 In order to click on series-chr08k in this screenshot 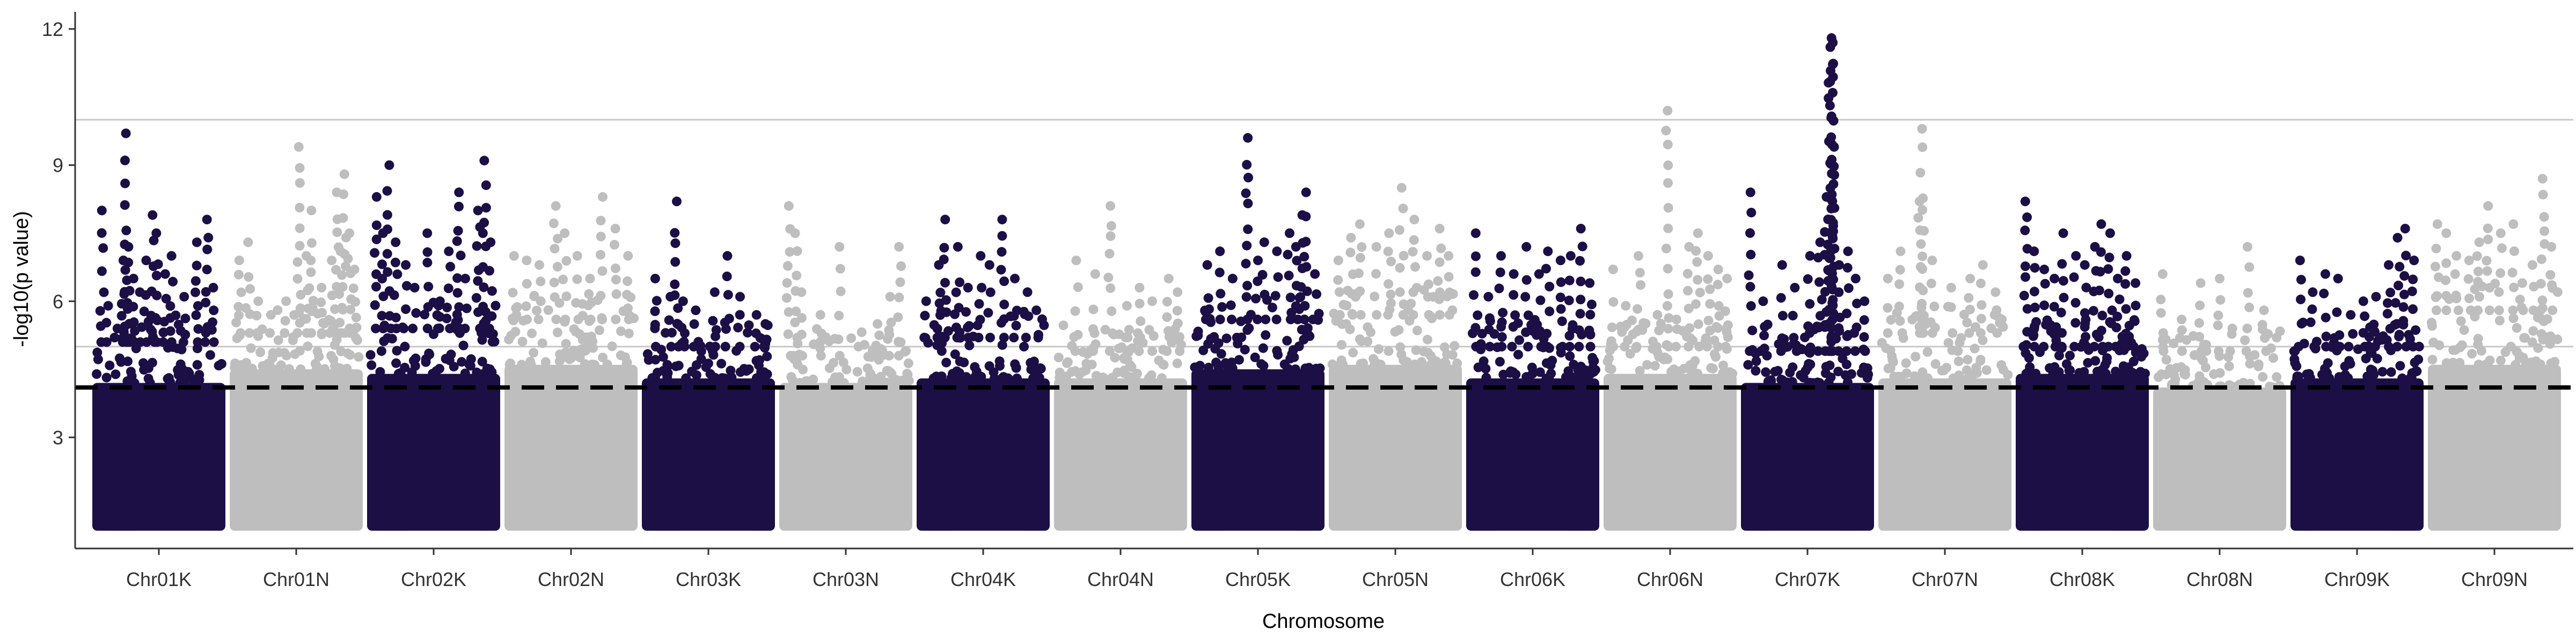, I will do `click(2083, 363)`.